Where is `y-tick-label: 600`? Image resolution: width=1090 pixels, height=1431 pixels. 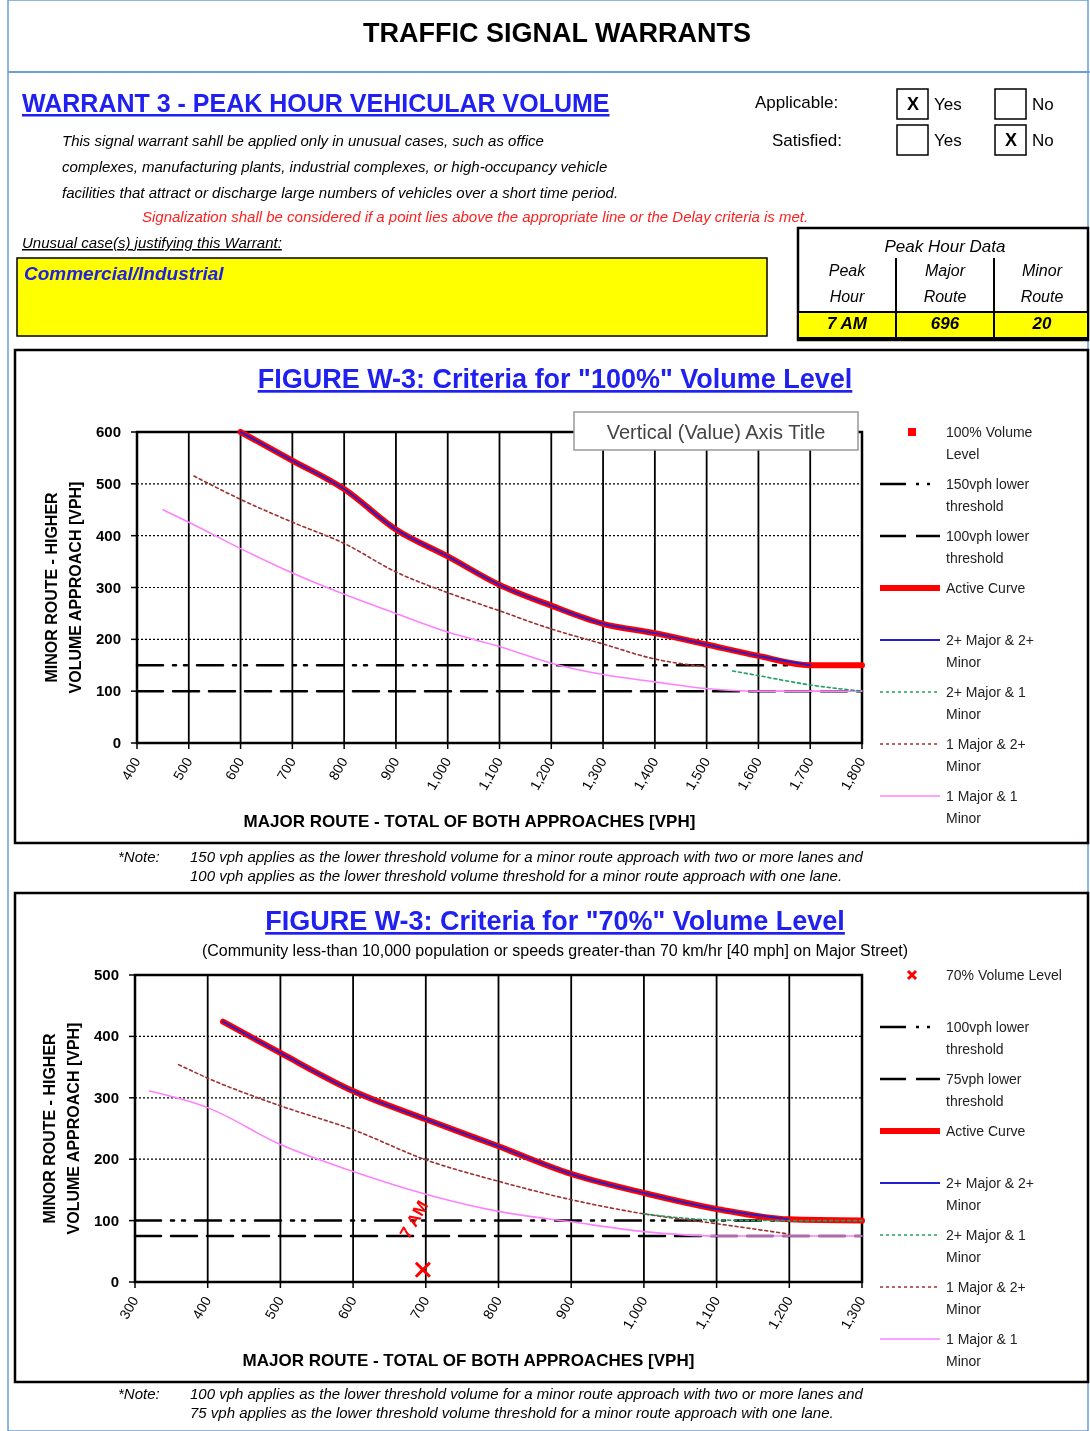 y-tick-label: 600 is located at coordinates (108, 431).